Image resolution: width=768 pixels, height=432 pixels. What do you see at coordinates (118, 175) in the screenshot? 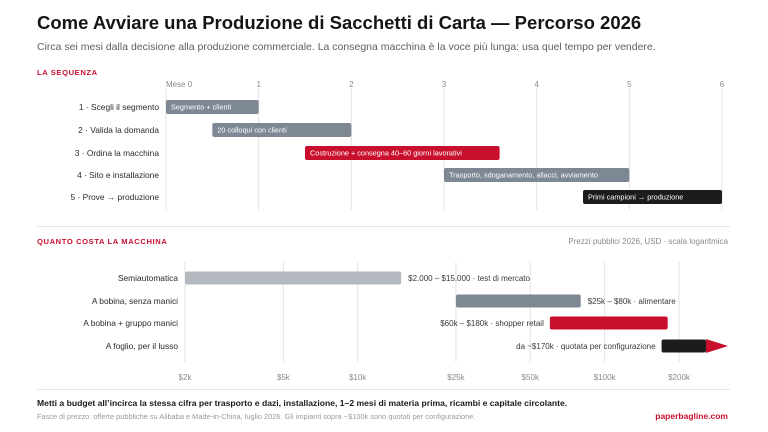
I see `timeline-row-label: 4 · Sito e installazione` at bounding box center [118, 175].